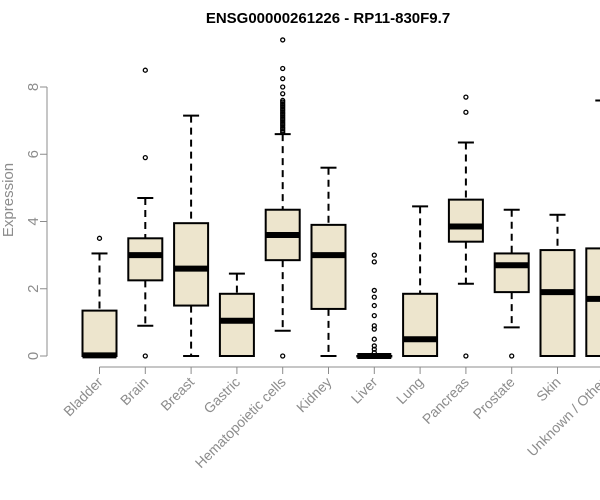 Image resolution: width=600 pixels, height=500 pixels. I want to click on x-tick-label: Gastric, so click(221, 395).